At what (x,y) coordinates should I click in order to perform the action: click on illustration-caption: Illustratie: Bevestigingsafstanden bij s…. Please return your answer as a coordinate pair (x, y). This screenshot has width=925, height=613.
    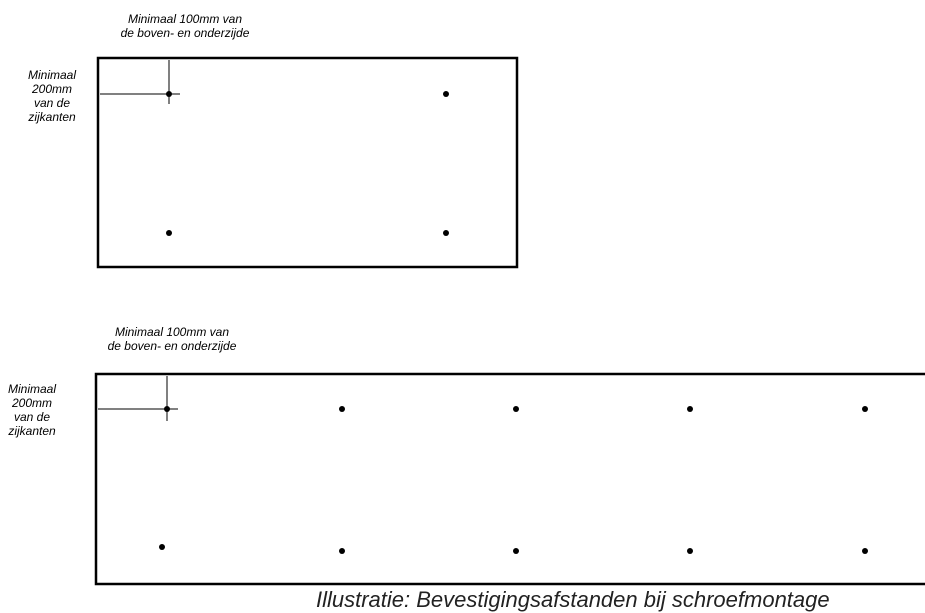
    Looking at the image, I should click on (573, 600).